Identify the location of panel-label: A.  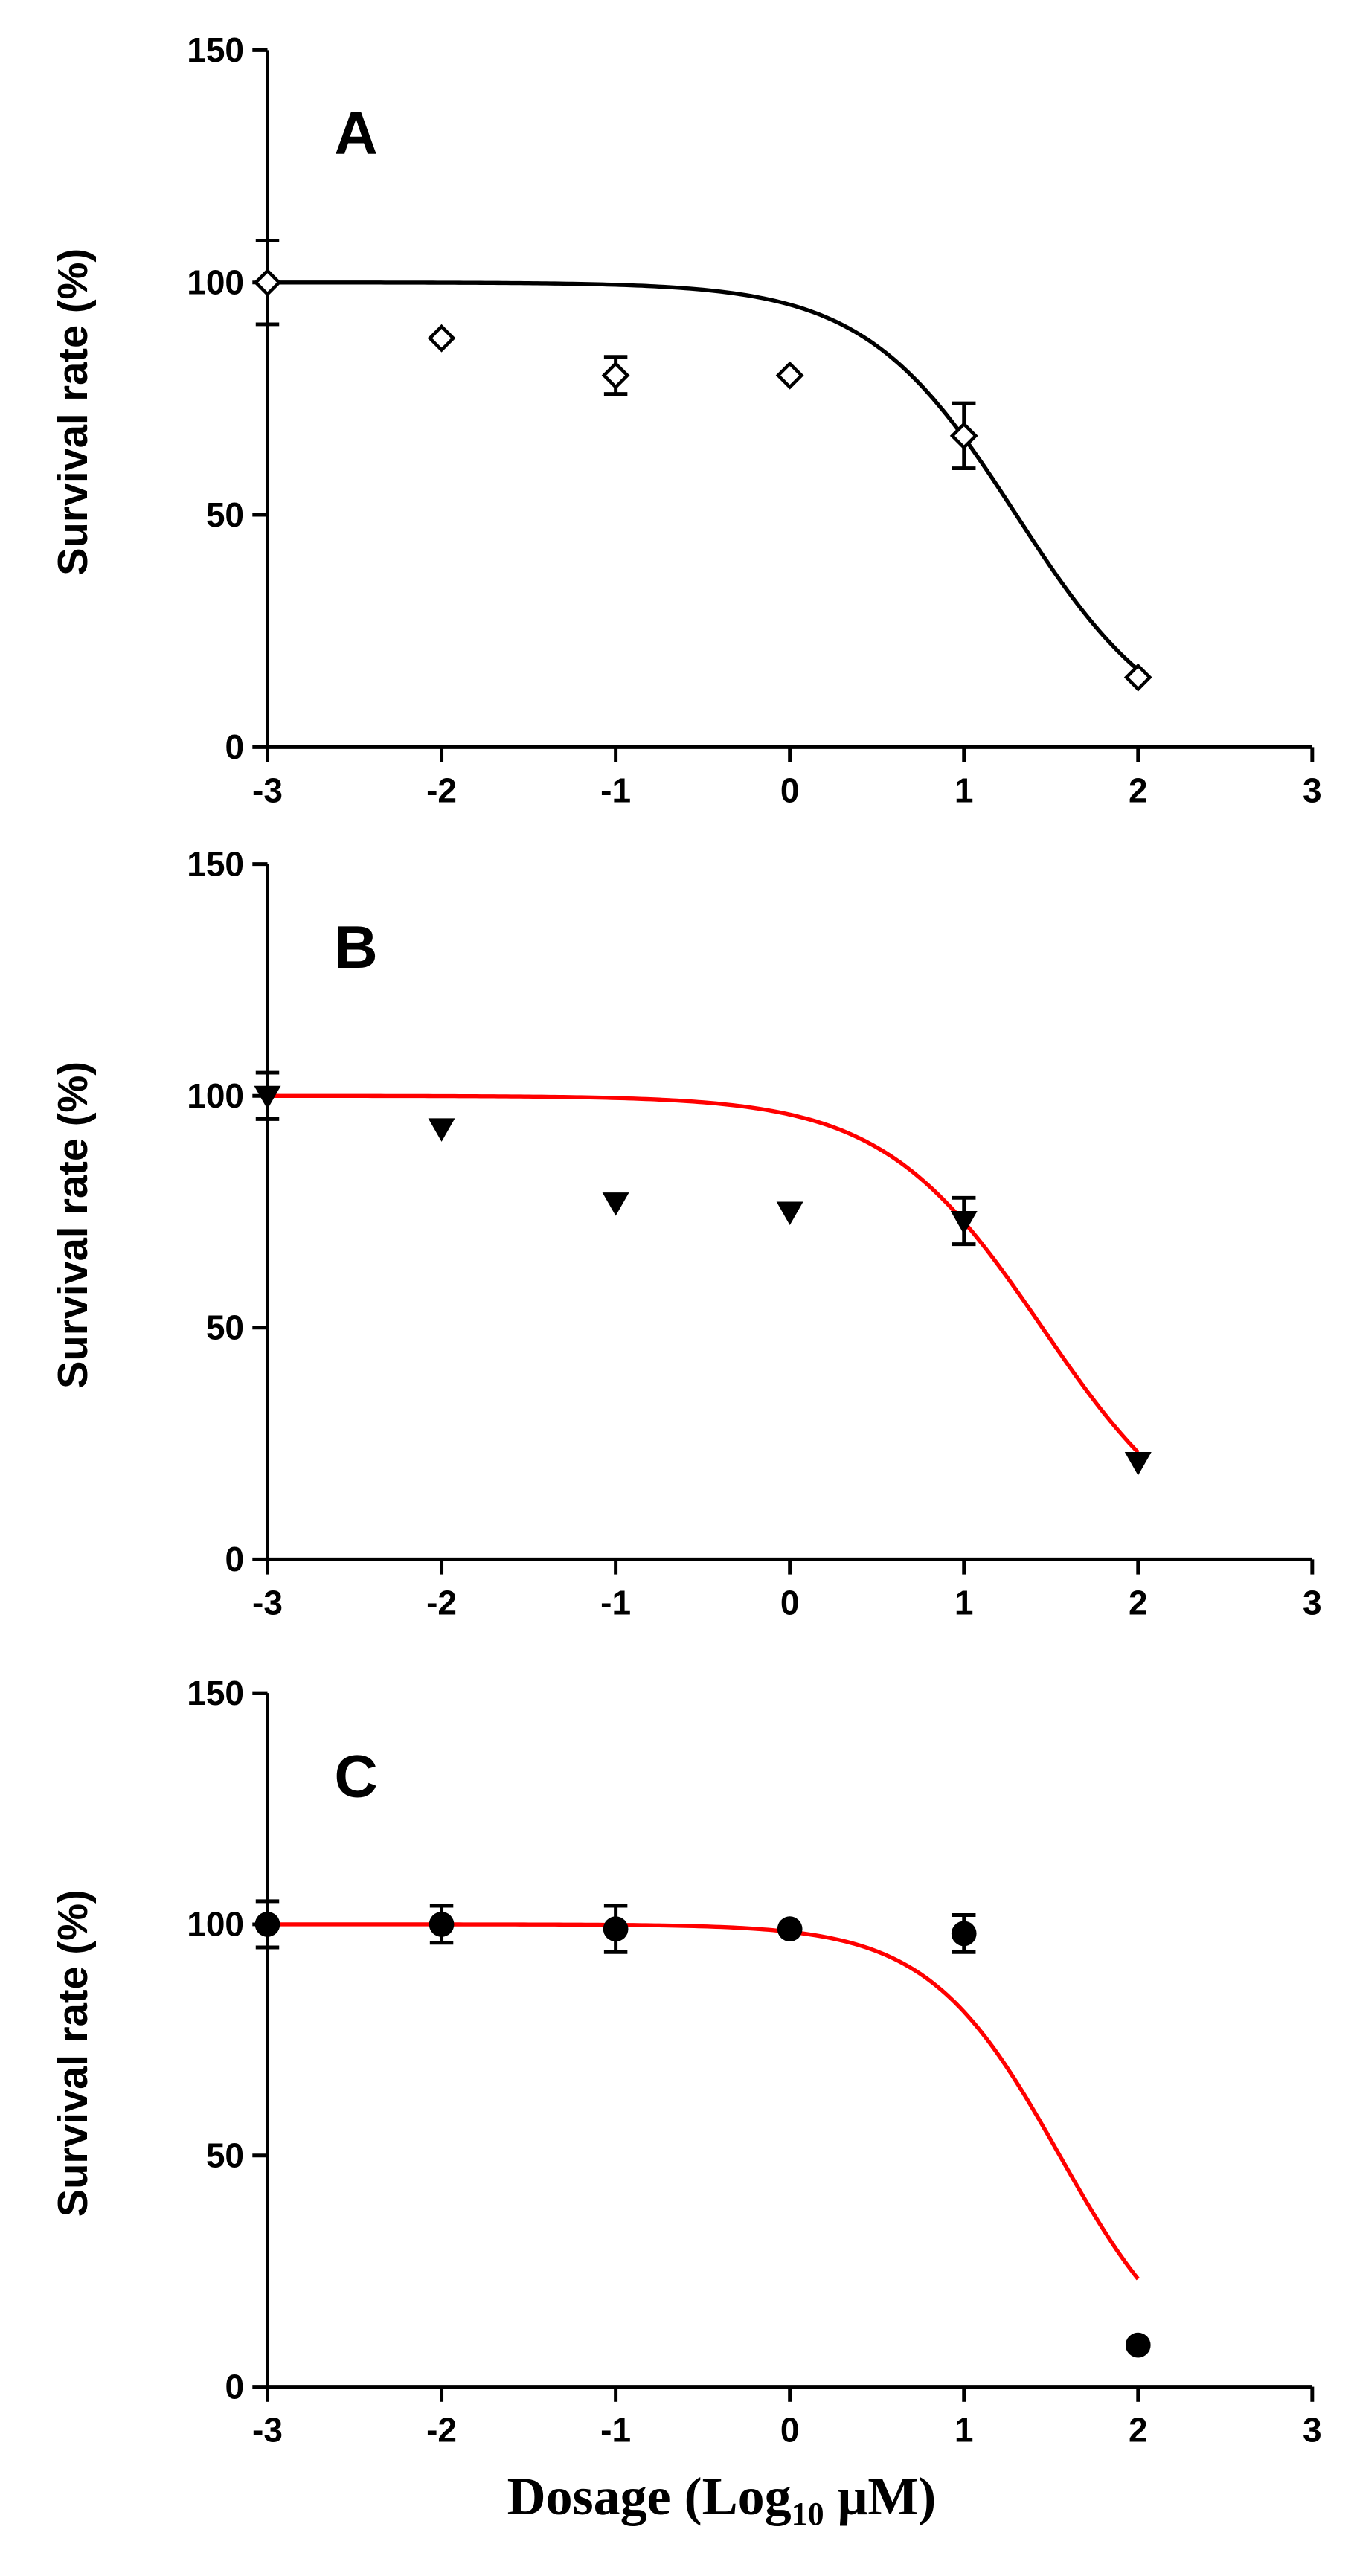
(355, 133).